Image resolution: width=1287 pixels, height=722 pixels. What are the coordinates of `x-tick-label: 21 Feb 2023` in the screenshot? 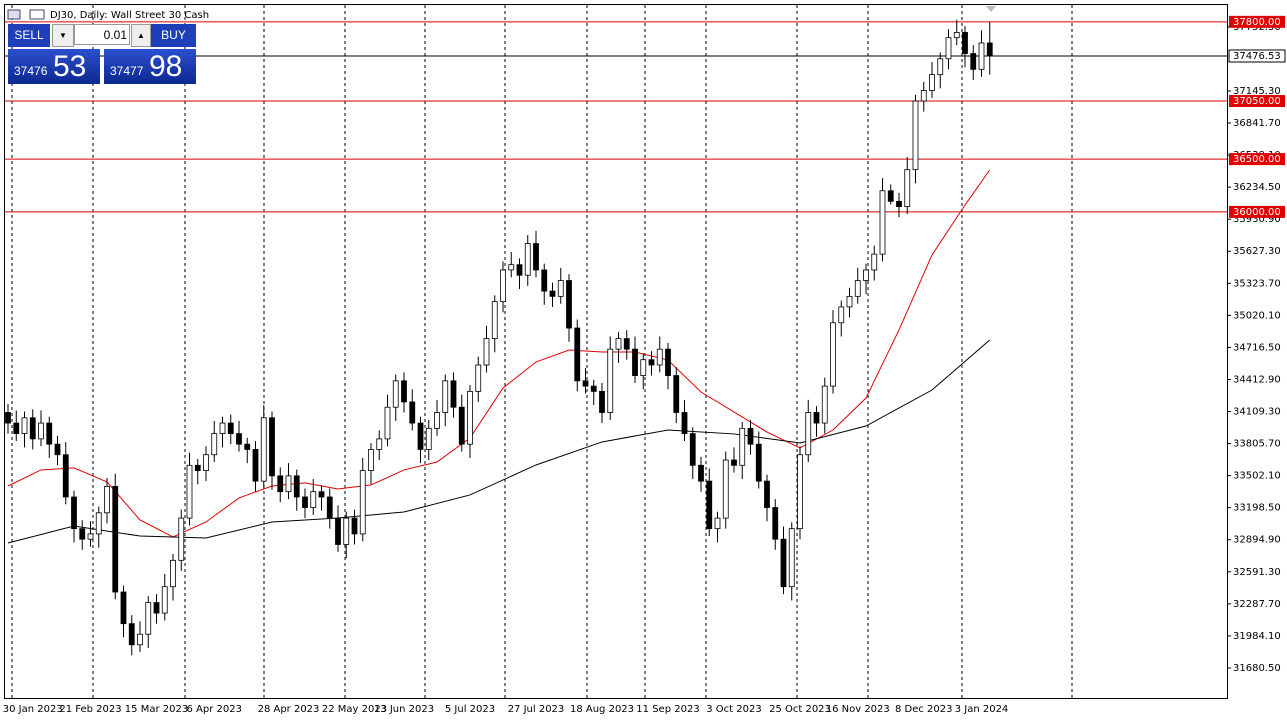 It's located at (90, 709).